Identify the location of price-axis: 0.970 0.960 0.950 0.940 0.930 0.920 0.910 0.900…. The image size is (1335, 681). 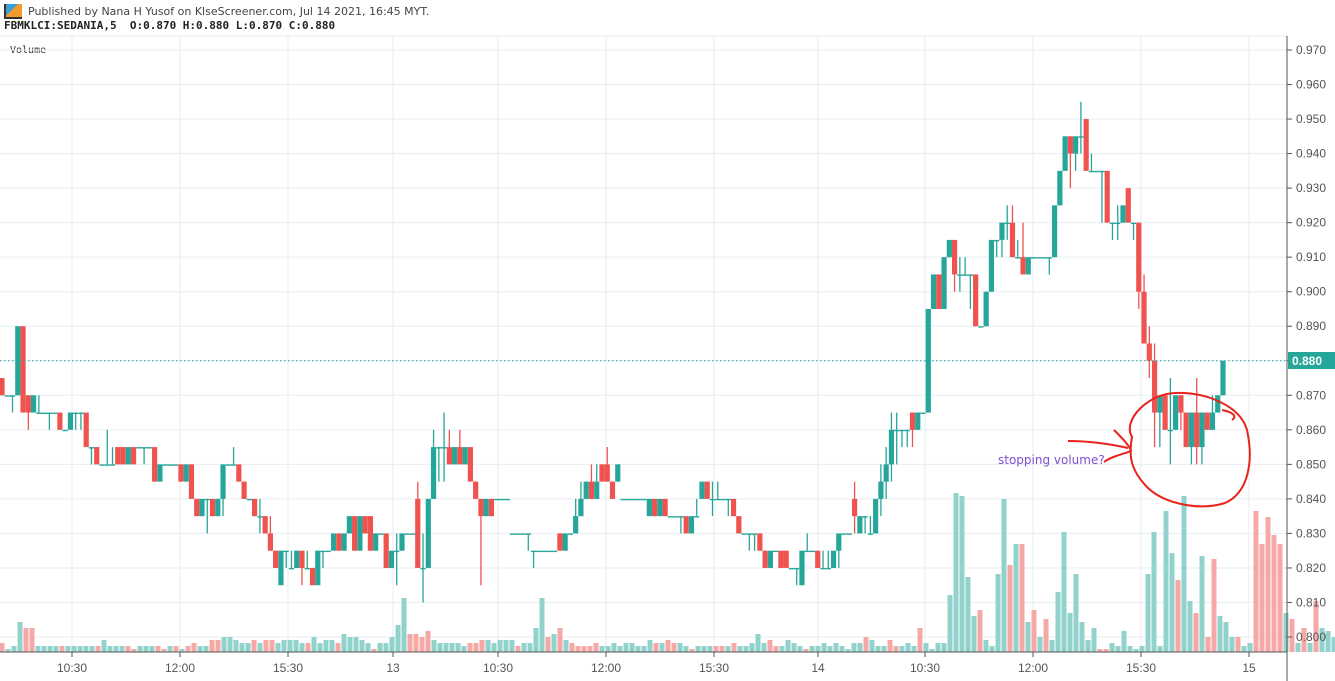
(1306, 343).